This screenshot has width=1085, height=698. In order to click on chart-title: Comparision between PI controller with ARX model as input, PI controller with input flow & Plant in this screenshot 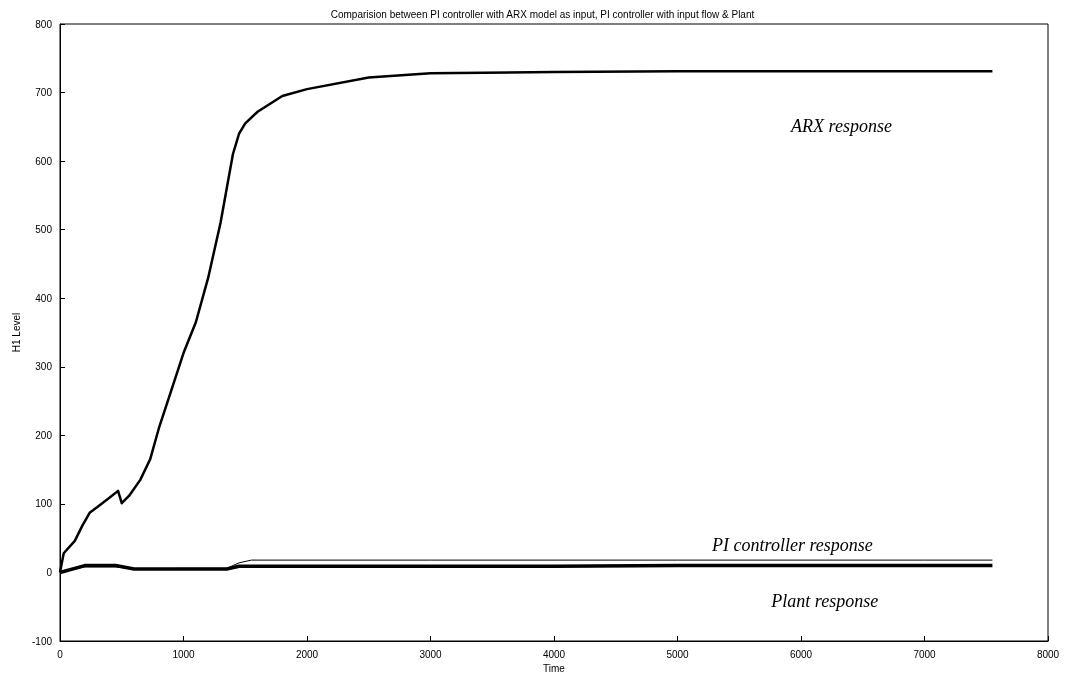, I will do `click(542, 14)`.